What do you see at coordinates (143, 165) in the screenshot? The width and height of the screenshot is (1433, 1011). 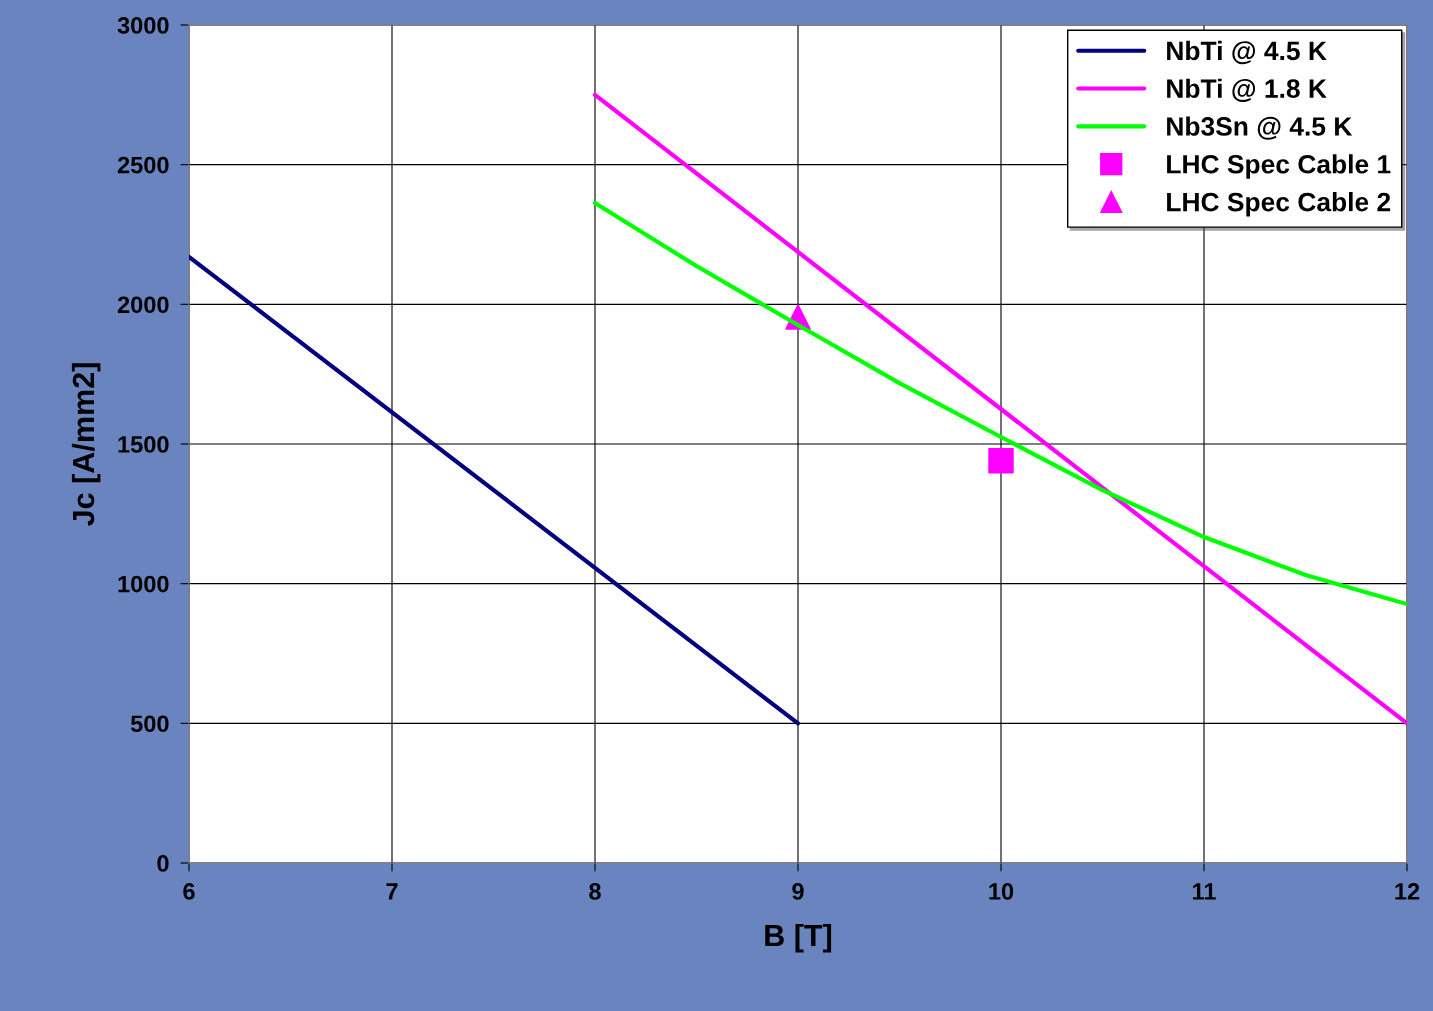 I see `y-tick-label: 2500` at bounding box center [143, 165].